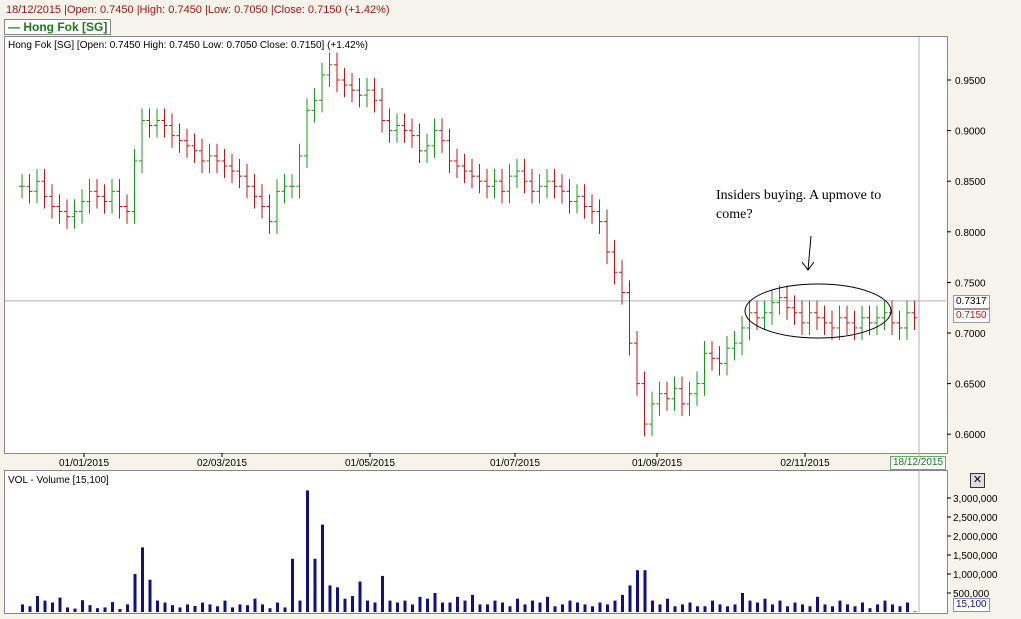  I want to click on x-tick-label: 01/07/2015, so click(515, 463).